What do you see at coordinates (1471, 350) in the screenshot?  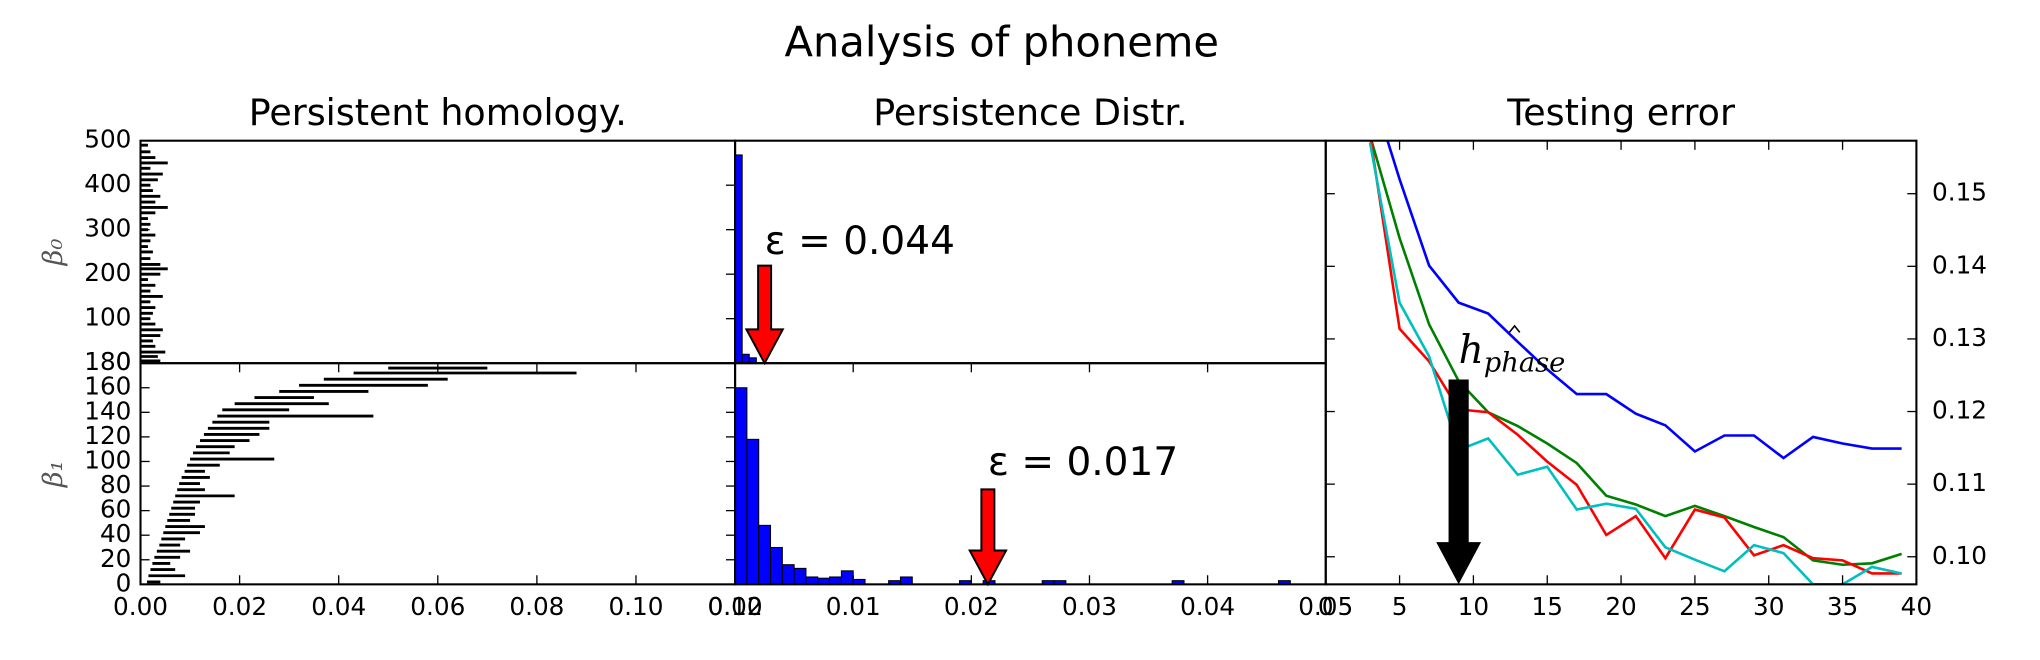 I see `annotation-main: h` at bounding box center [1471, 350].